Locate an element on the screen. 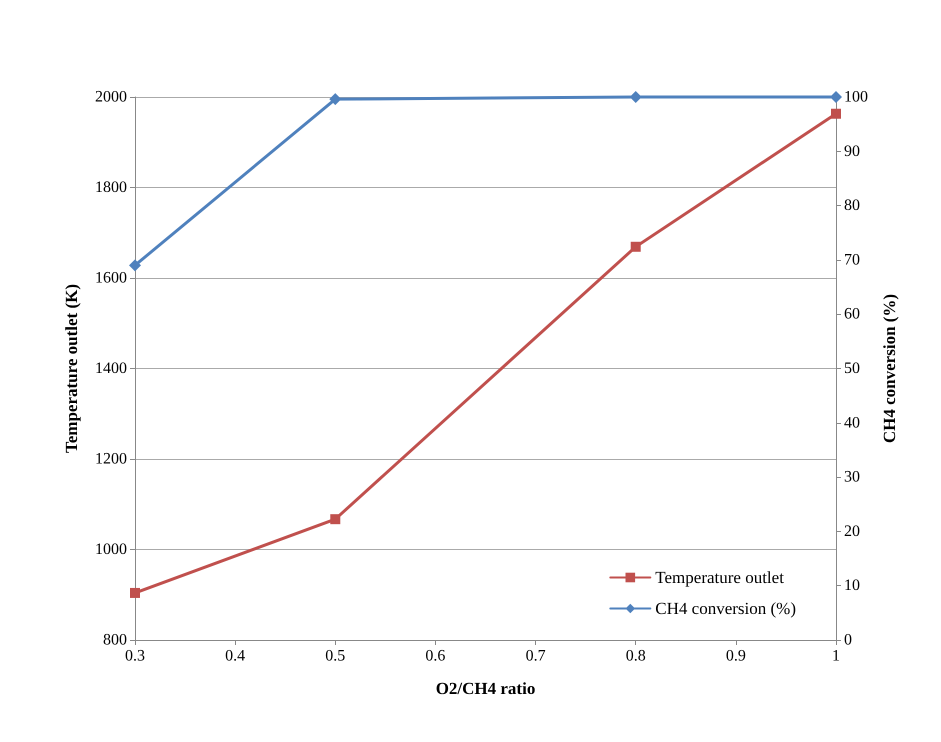  y-tick-label: 800 is located at coordinates (115, 640).